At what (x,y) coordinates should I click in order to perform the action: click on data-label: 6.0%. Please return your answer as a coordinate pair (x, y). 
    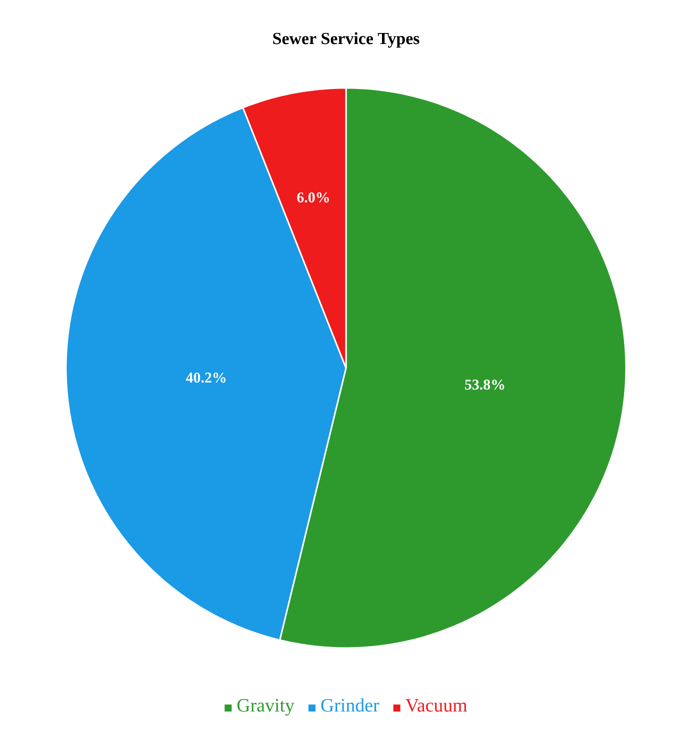
    Looking at the image, I should click on (313, 197).